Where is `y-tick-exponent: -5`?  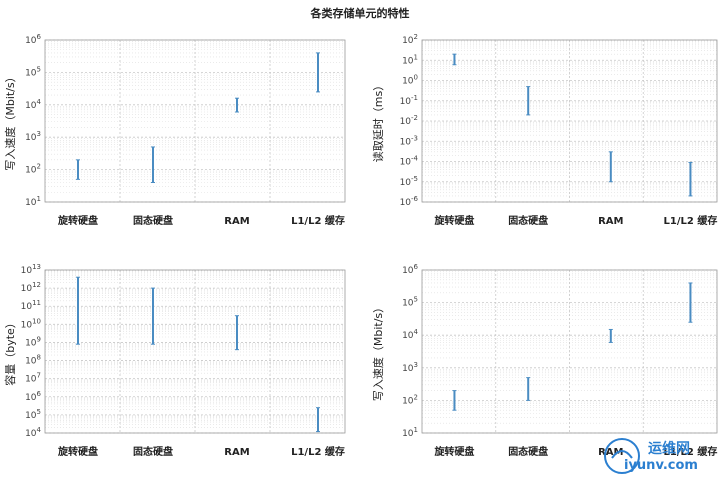
y-tick-exponent: -5 is located at coordinates (414, 179).